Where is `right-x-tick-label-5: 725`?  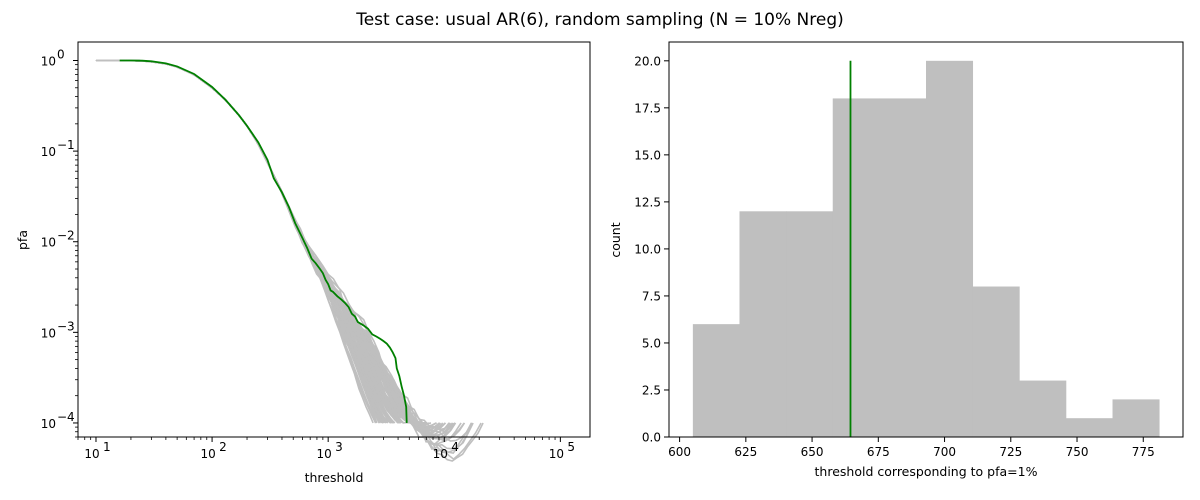 right-x-tick-label-5: 725 is located at coordinates (1010, 452).